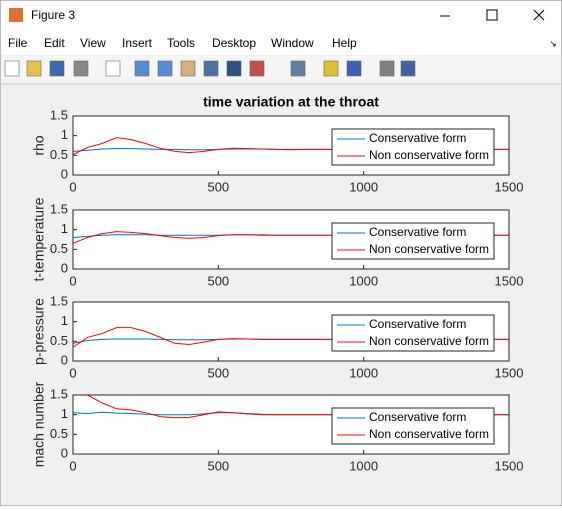 The width and height of the screenshot is (562, 511). What do you see at coordinates (281, 69) in the screenshot?
I see `toolbar` at bounding box center [281, 69].